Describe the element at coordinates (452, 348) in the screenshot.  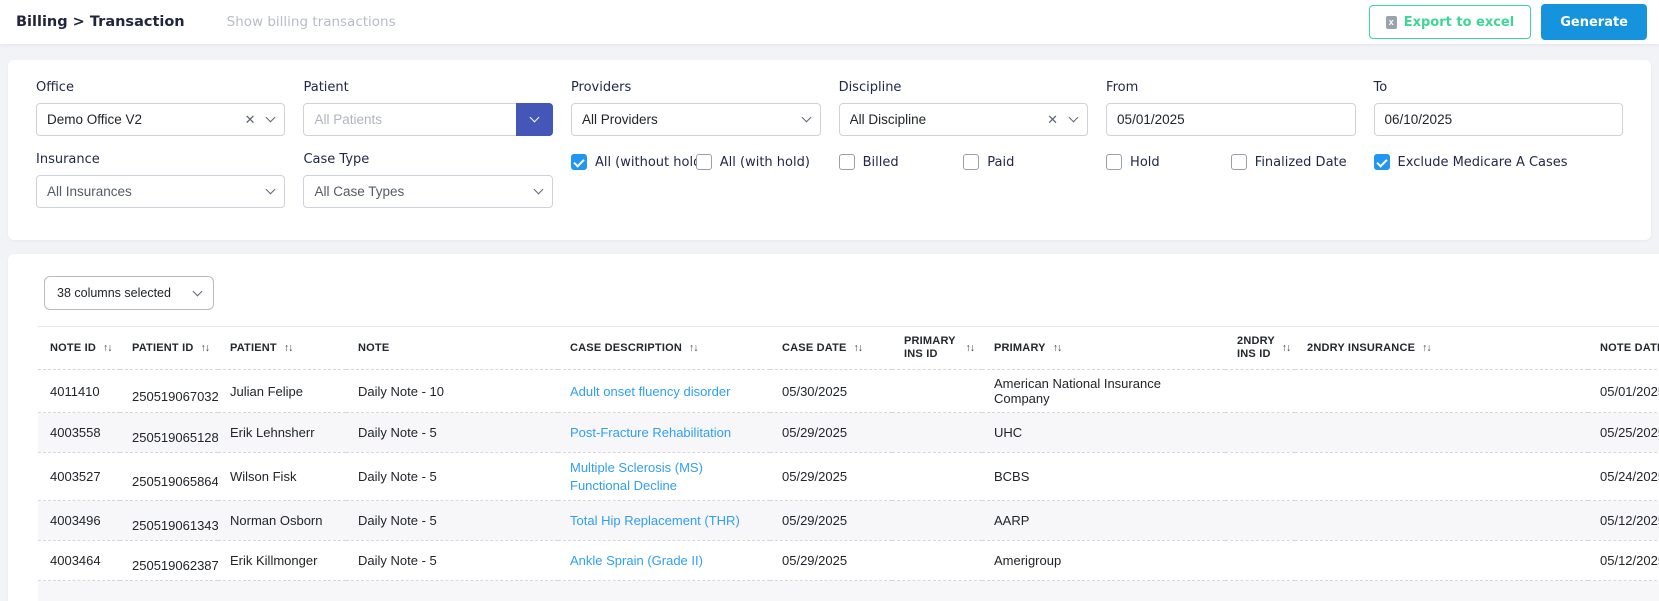
I see `col-note: NOTE` at that location.